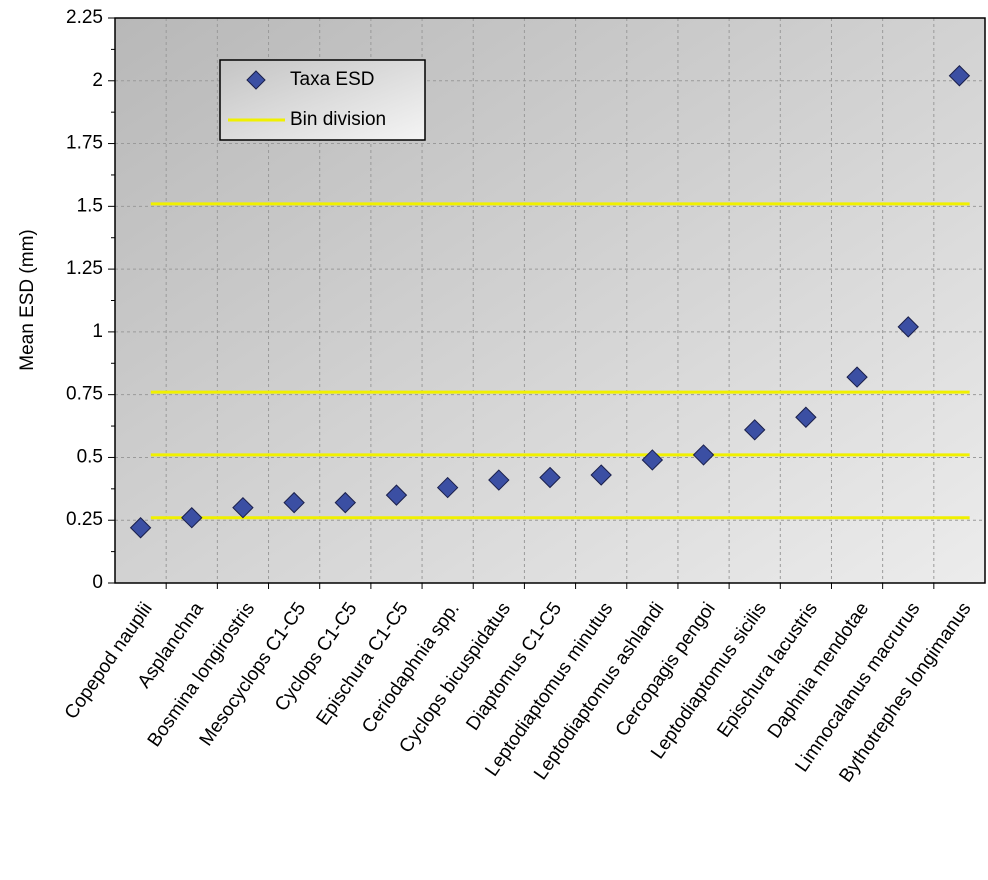 This screenshot has height=880, width=988. What do you see at coordinates (90, 205) in the screenshot?
I see `y-tick-label: 1.5` at bounding box center [90, 205].